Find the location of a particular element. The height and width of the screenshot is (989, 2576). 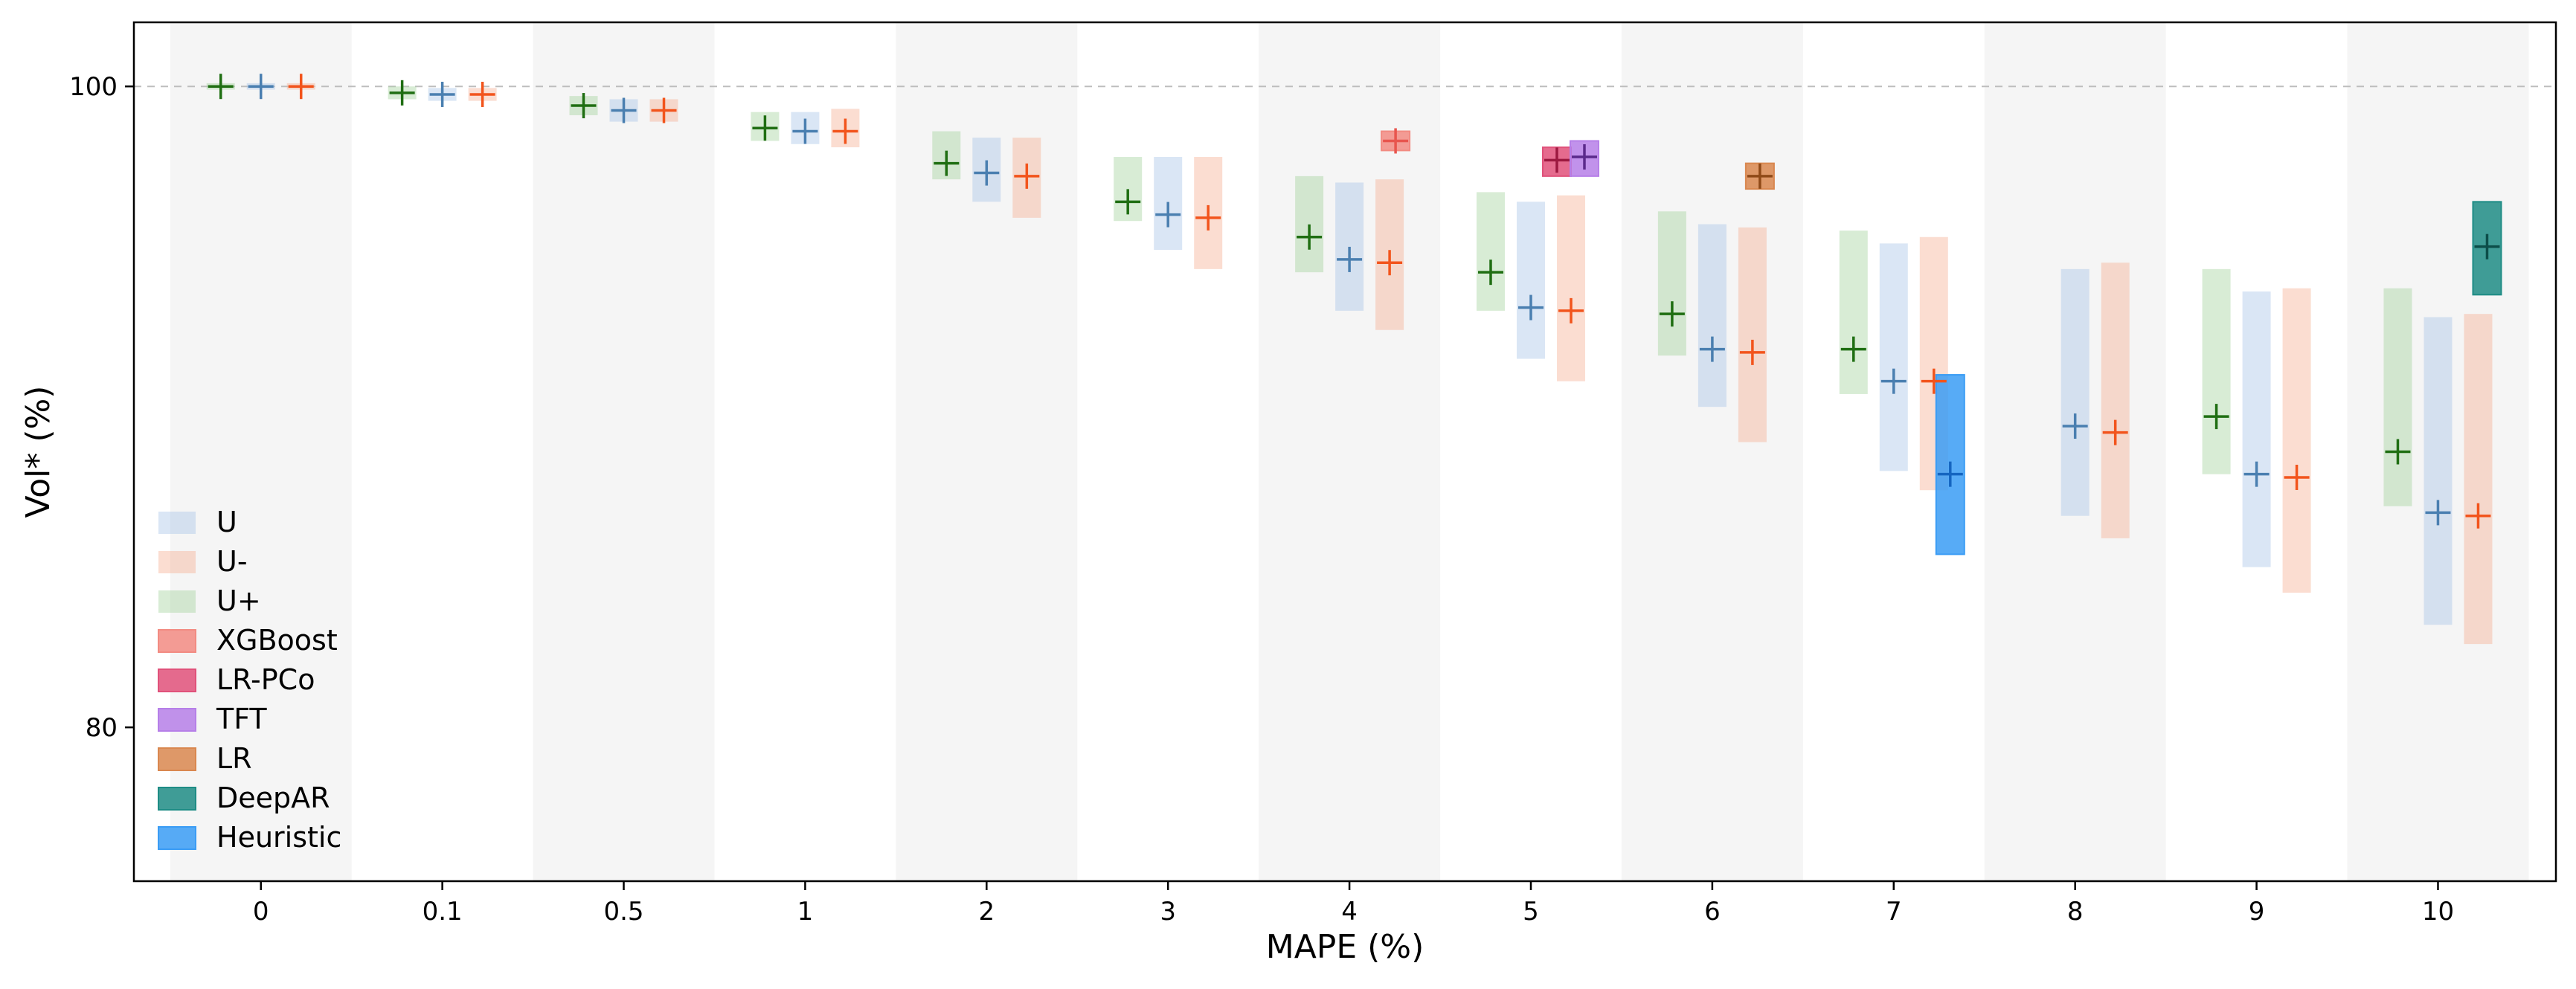

x-axis-title: MAPE (%) is located at coordinates (1345, 947).